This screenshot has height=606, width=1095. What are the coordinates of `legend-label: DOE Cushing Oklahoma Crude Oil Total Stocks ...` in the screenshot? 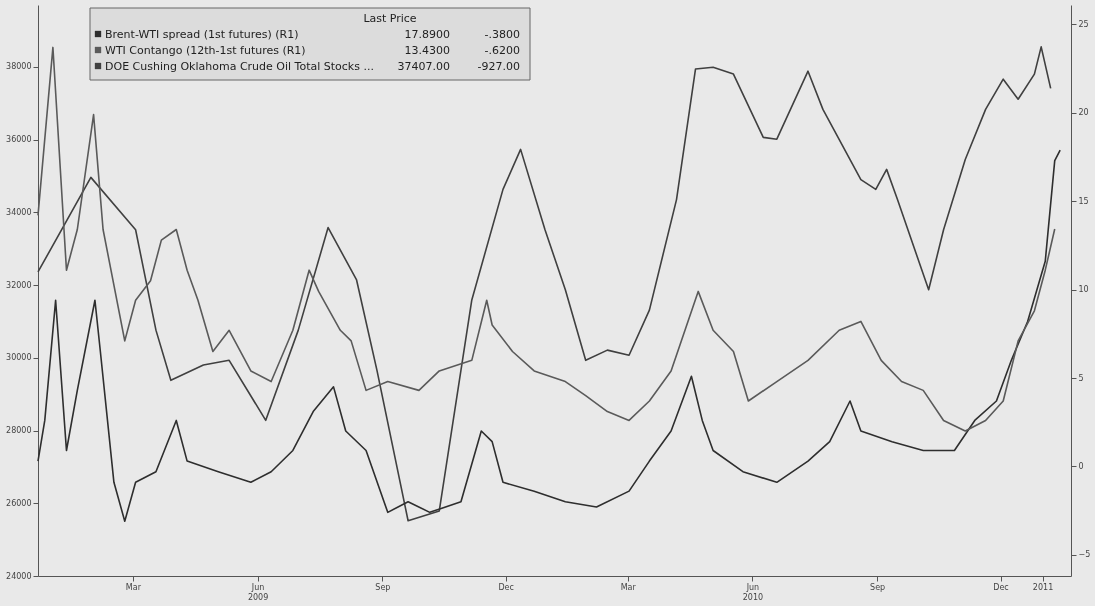 It's located at (239, 66).